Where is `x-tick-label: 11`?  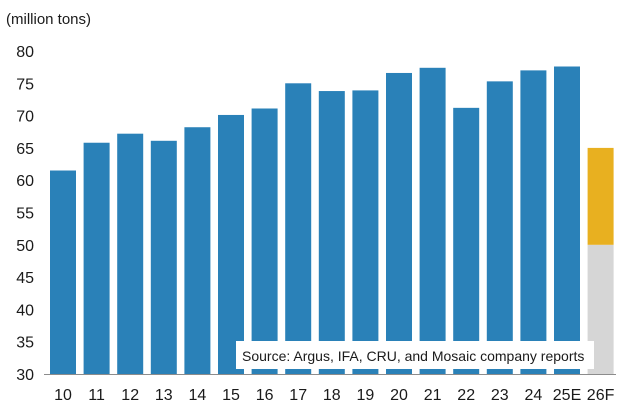 x-tick-label: 11 is located at coordinates (96, 395).